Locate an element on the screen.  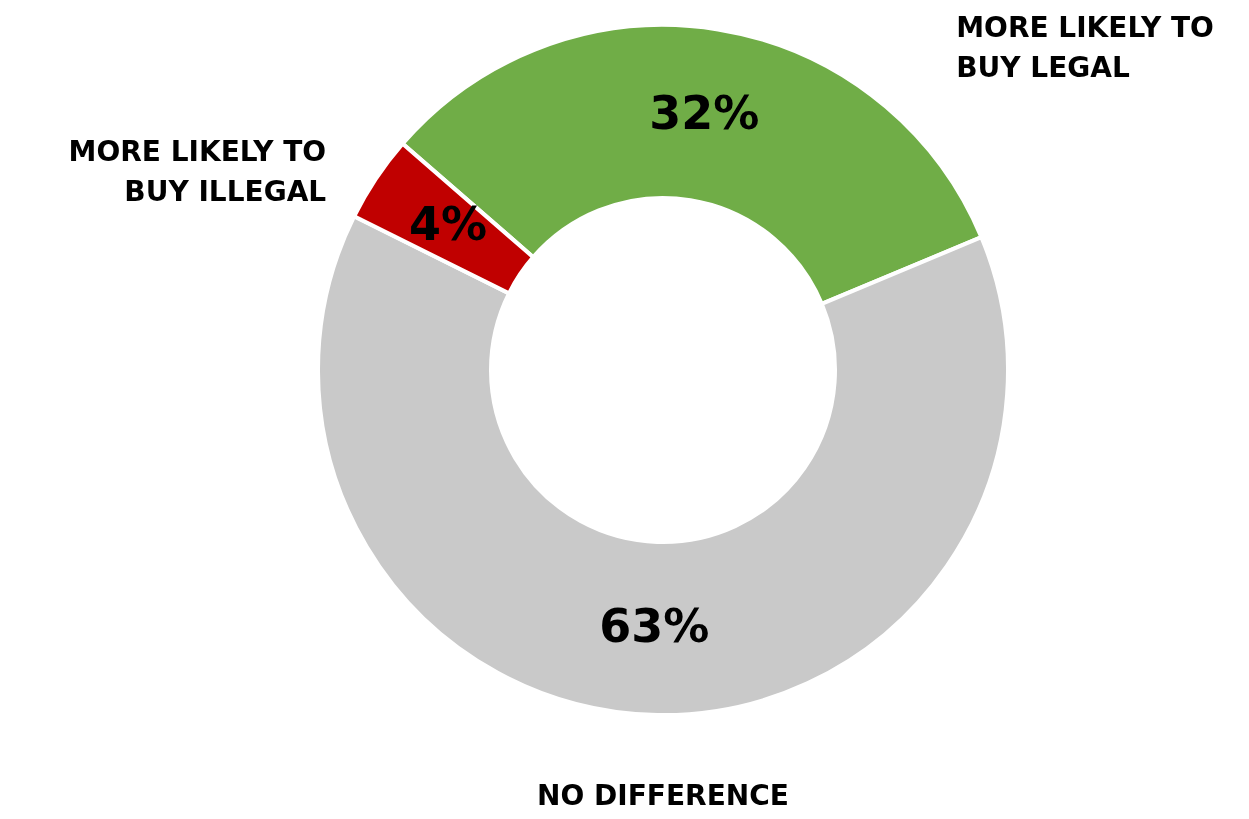
slice-label: MORE LIKELY TO BUY ILLEGAL is located at coordinates (197, 172).